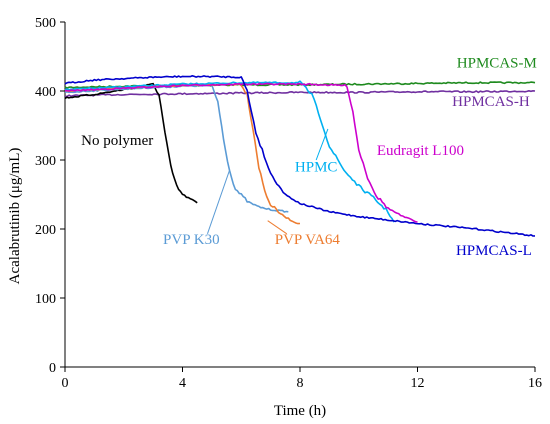 The image size is (550, 424). What do you see at coordinates (300, 411) in the screenshot?
I see `x-axis-title: Time (h)` at bounding box center [300, 411].